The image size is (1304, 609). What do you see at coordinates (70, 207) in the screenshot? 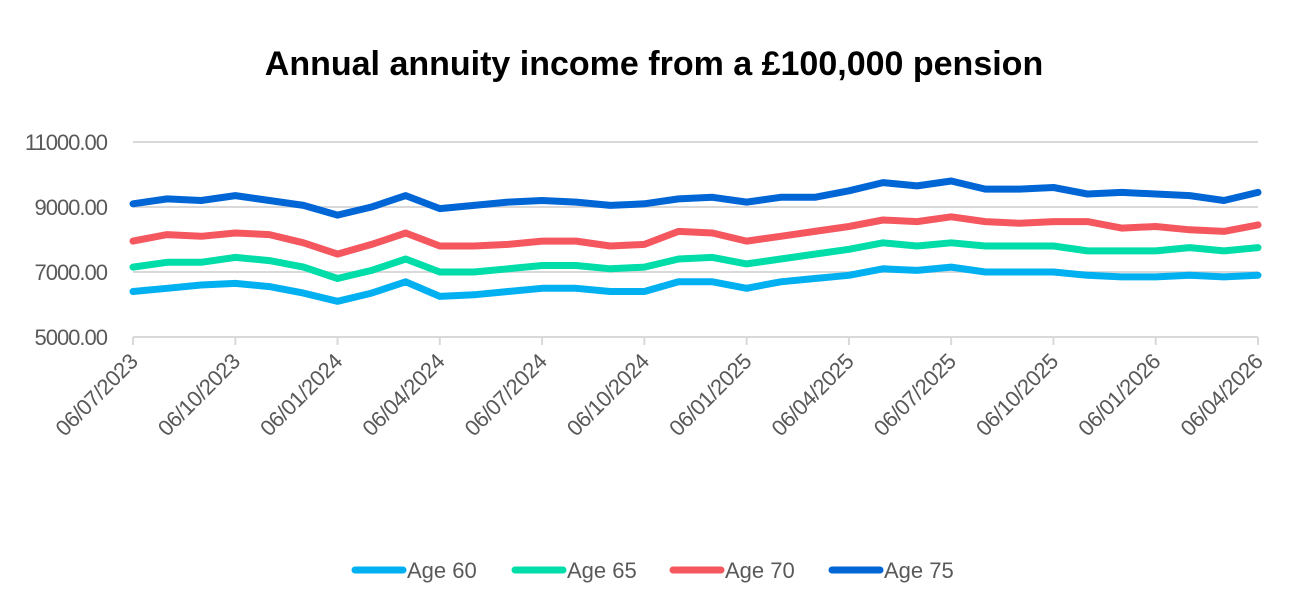
I see `y-tick-label: 9000.00` at bounding box center [70, 207].